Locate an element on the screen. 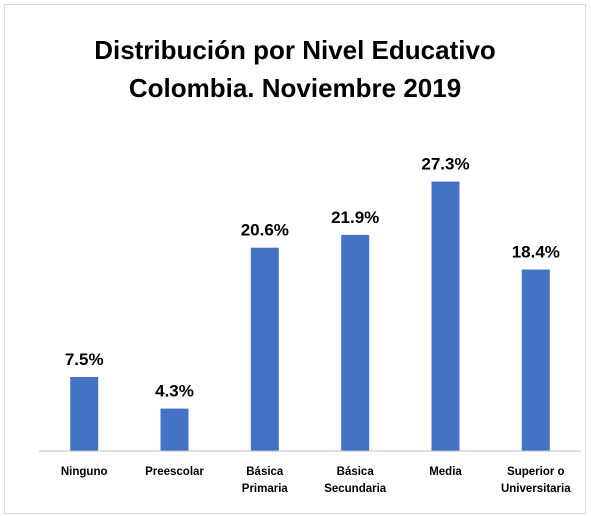 The image size is (591, 516). data-label-3: 21.9% is located at coordinates (355, 217).